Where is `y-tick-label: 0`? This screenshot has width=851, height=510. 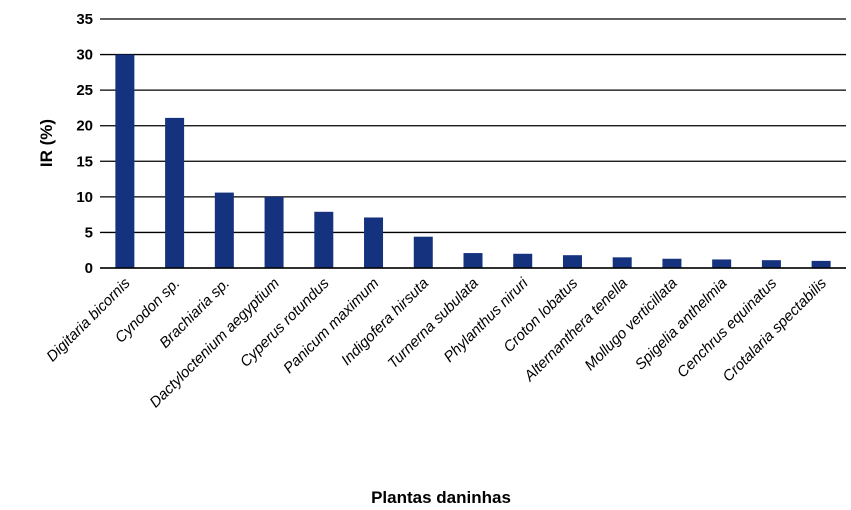
y-tick-label: 0 is located at coordinates (89, 268).